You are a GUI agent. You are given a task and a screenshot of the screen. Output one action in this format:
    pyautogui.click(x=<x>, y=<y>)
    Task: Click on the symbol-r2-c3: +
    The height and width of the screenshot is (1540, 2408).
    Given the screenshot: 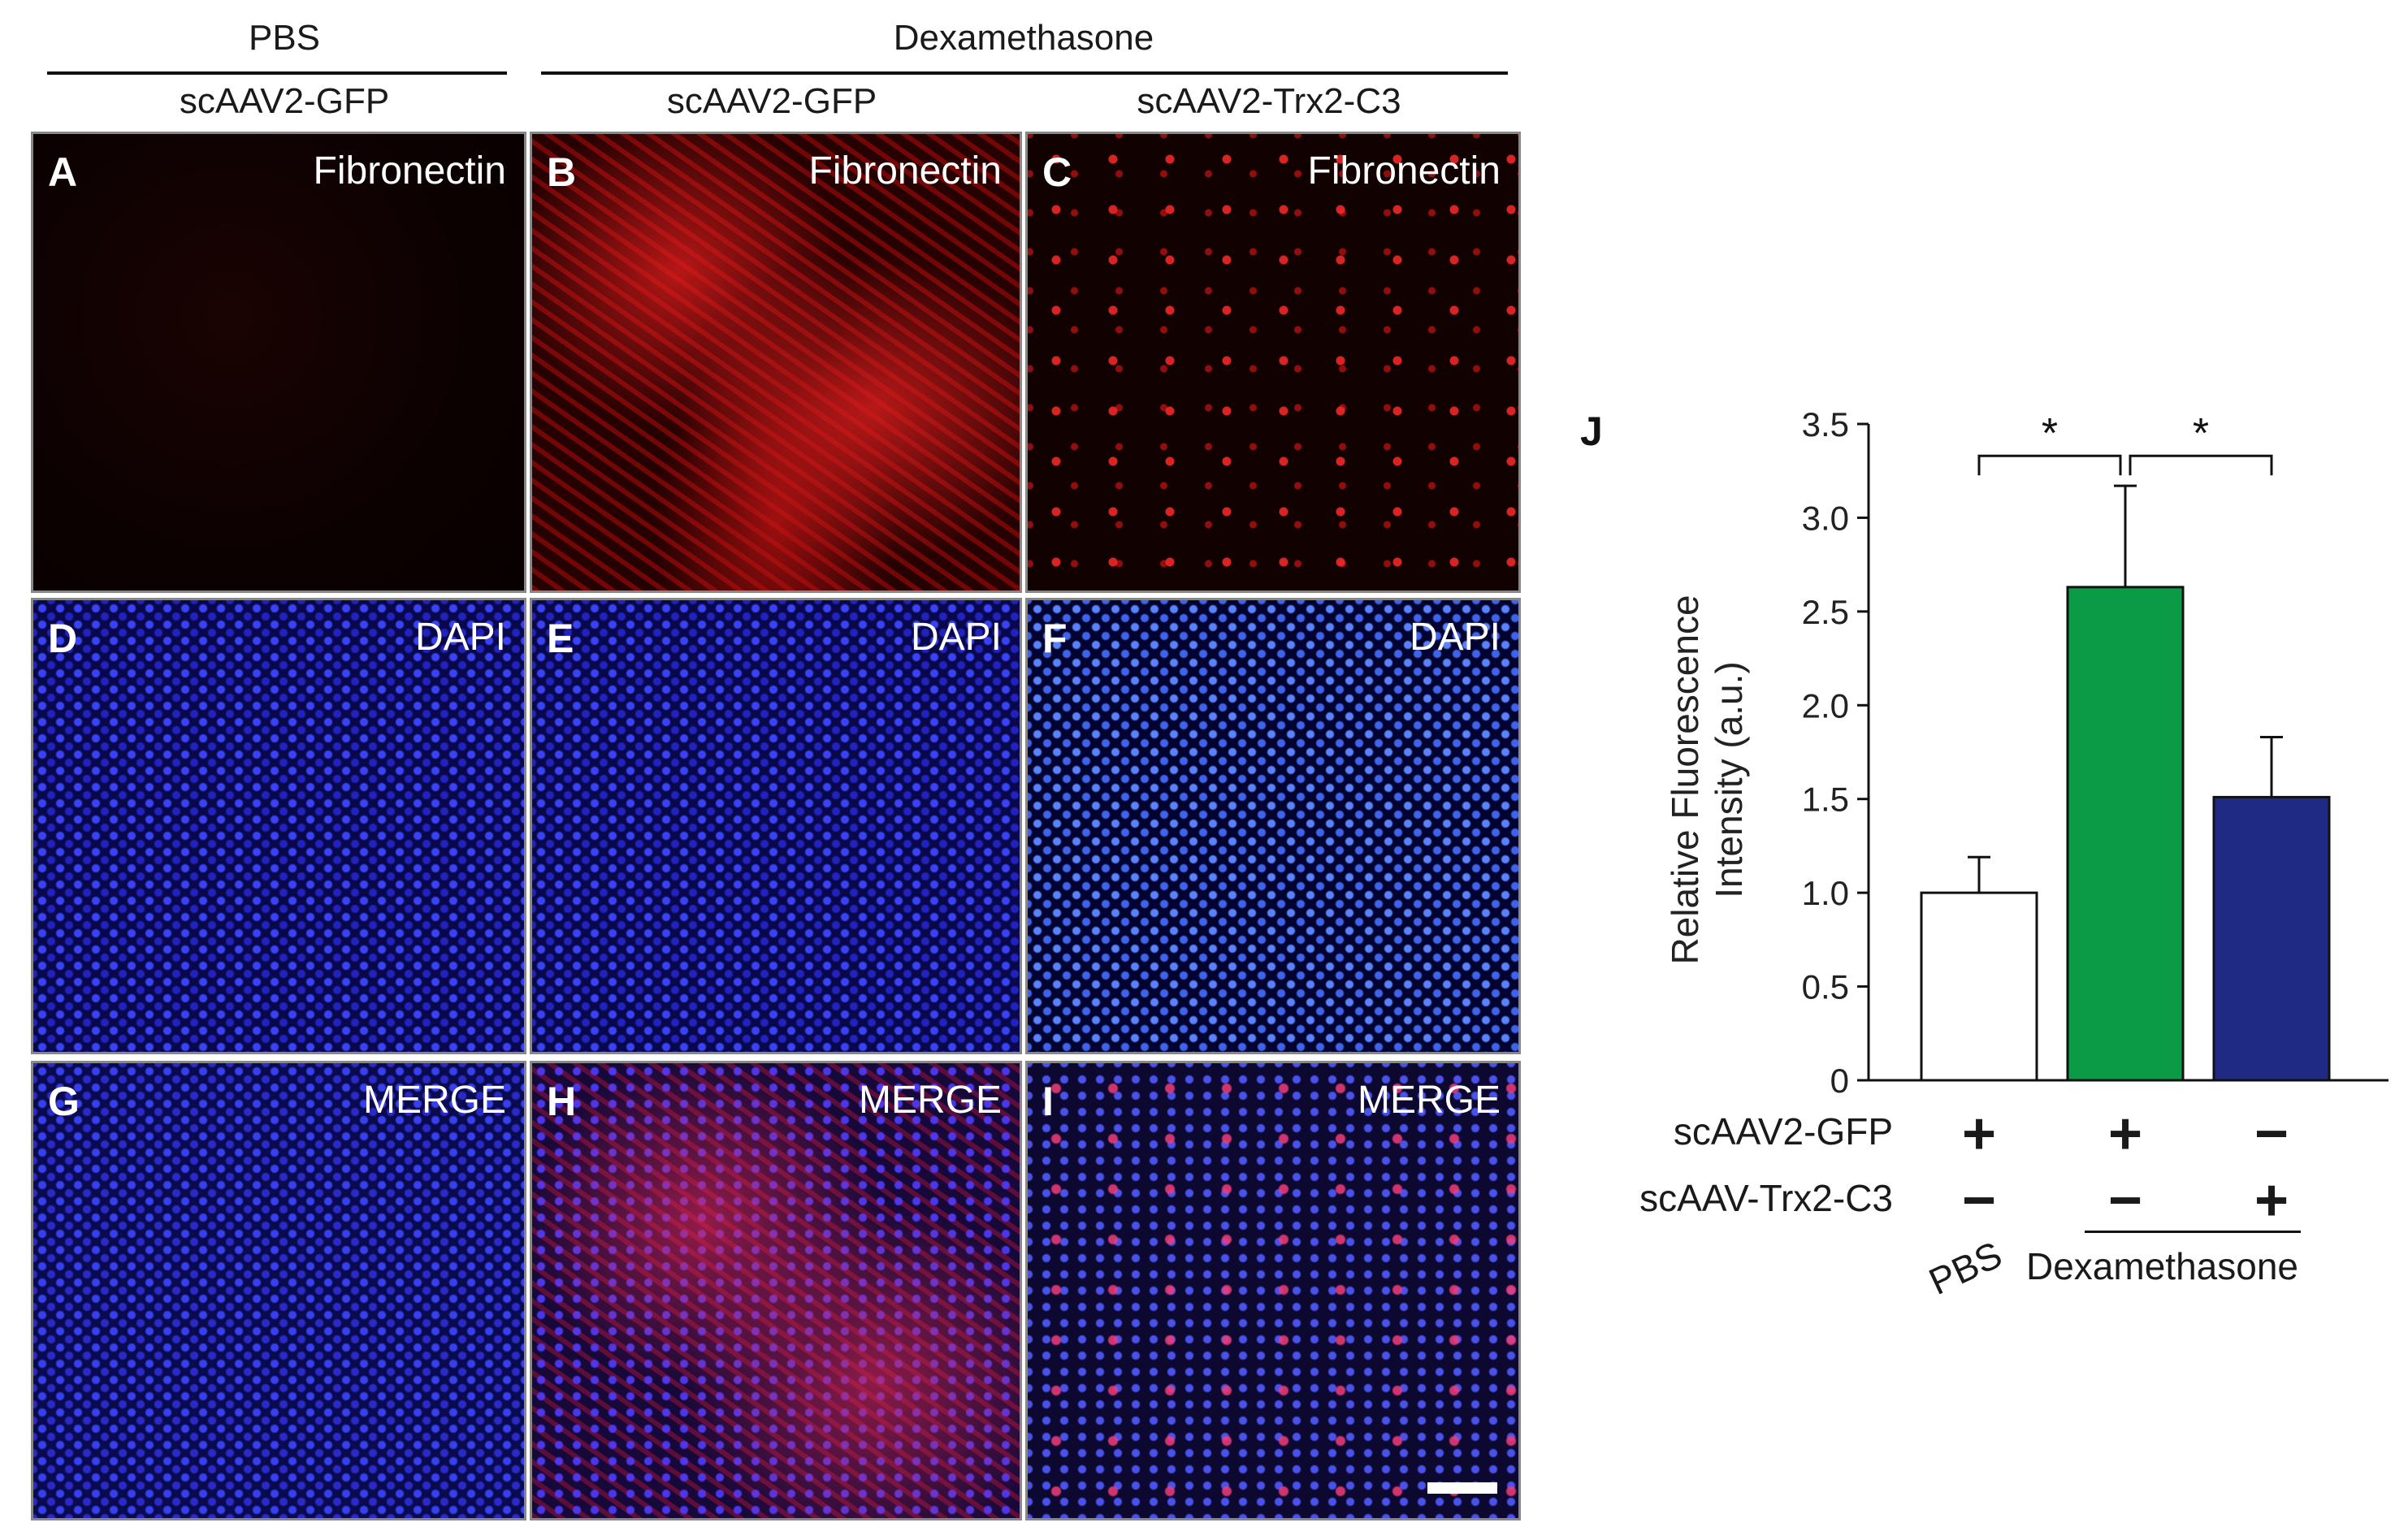 What is the action you would take?
    pyautogui.click(x=2271, y=1200)
    